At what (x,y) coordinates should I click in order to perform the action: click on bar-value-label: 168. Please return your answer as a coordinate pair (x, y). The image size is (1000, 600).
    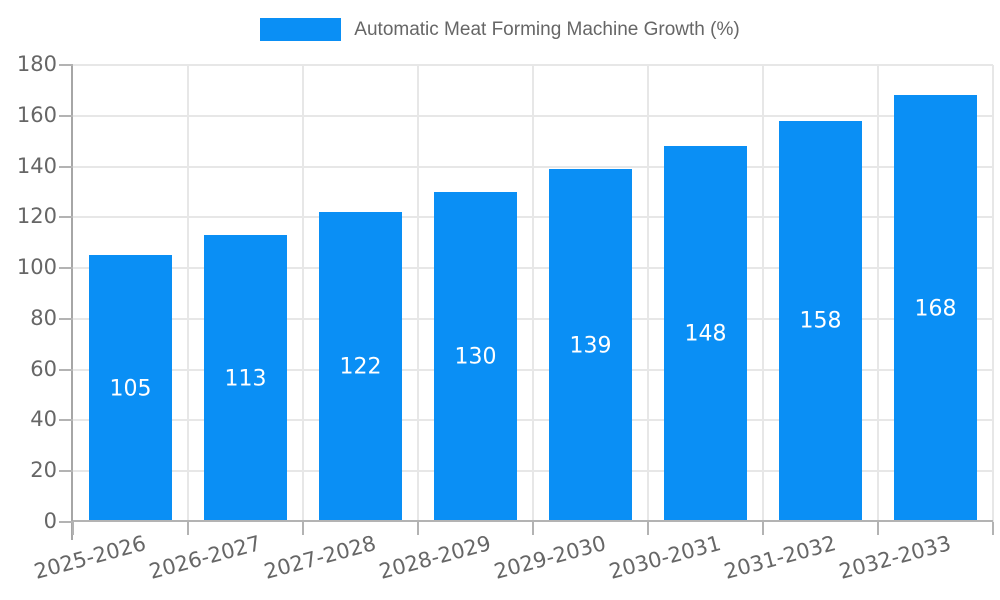
    Looking at the image, I should click on (935, 309).